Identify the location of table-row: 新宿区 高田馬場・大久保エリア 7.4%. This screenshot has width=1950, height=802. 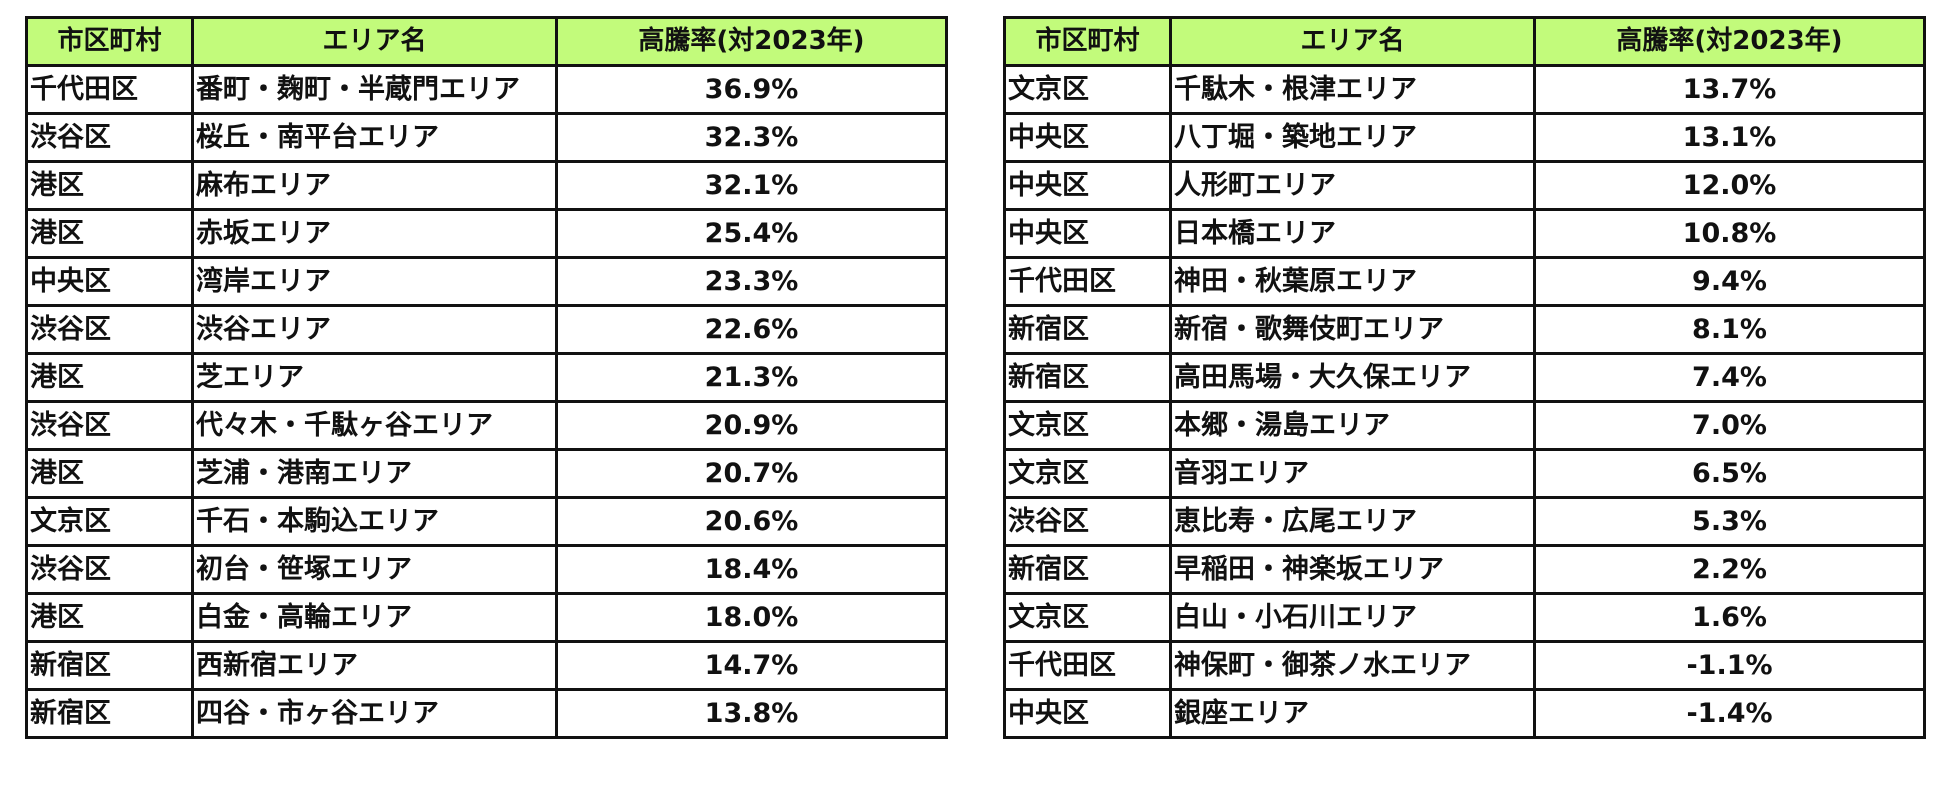
(1464, 377).